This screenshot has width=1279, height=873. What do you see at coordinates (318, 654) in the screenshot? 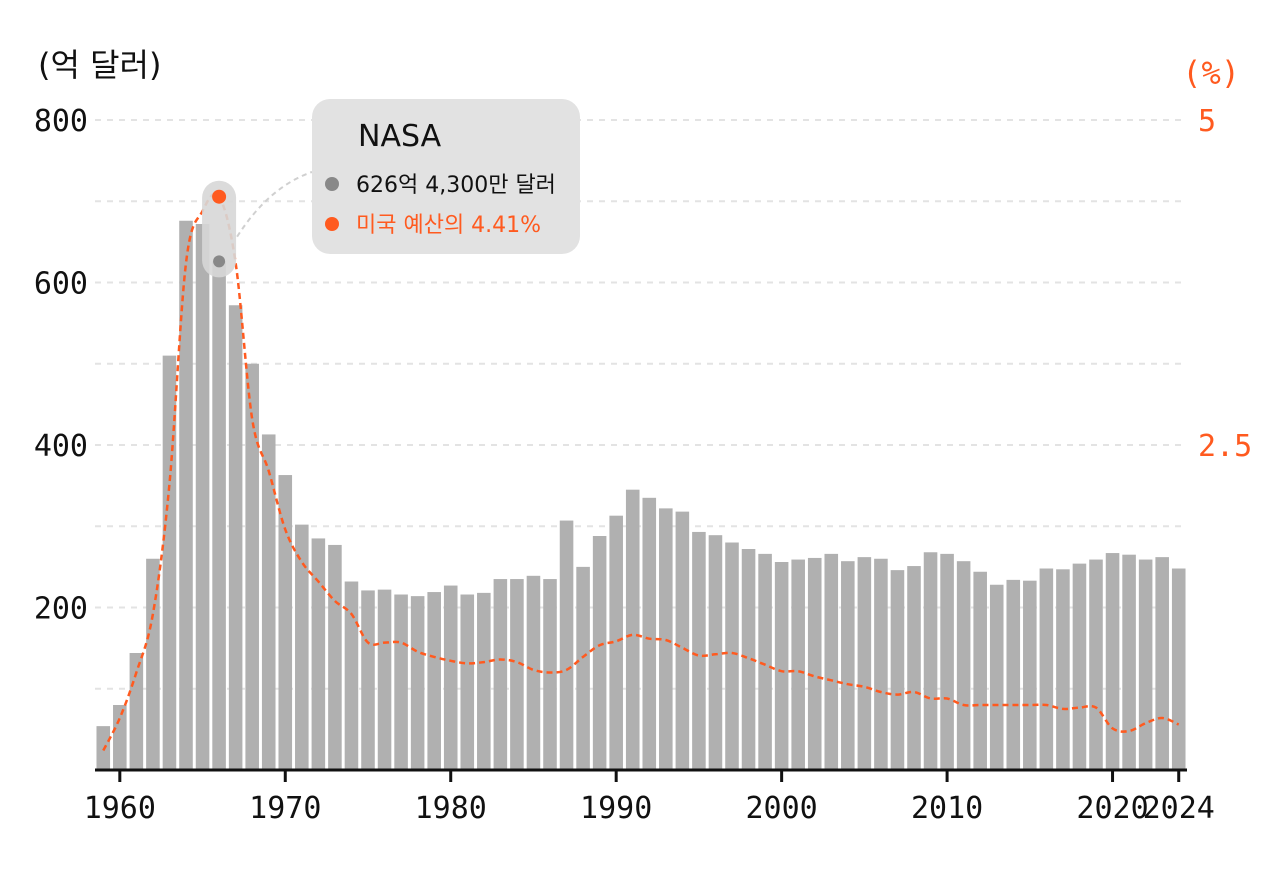
I see `bar-1972` at bounding box center [318, 654].